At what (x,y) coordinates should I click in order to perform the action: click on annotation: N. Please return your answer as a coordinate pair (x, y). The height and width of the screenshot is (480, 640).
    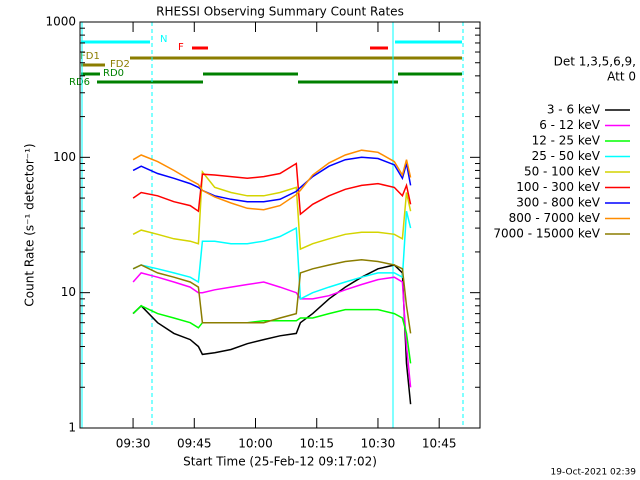
    Looking at the image, I should click on (163, 39).